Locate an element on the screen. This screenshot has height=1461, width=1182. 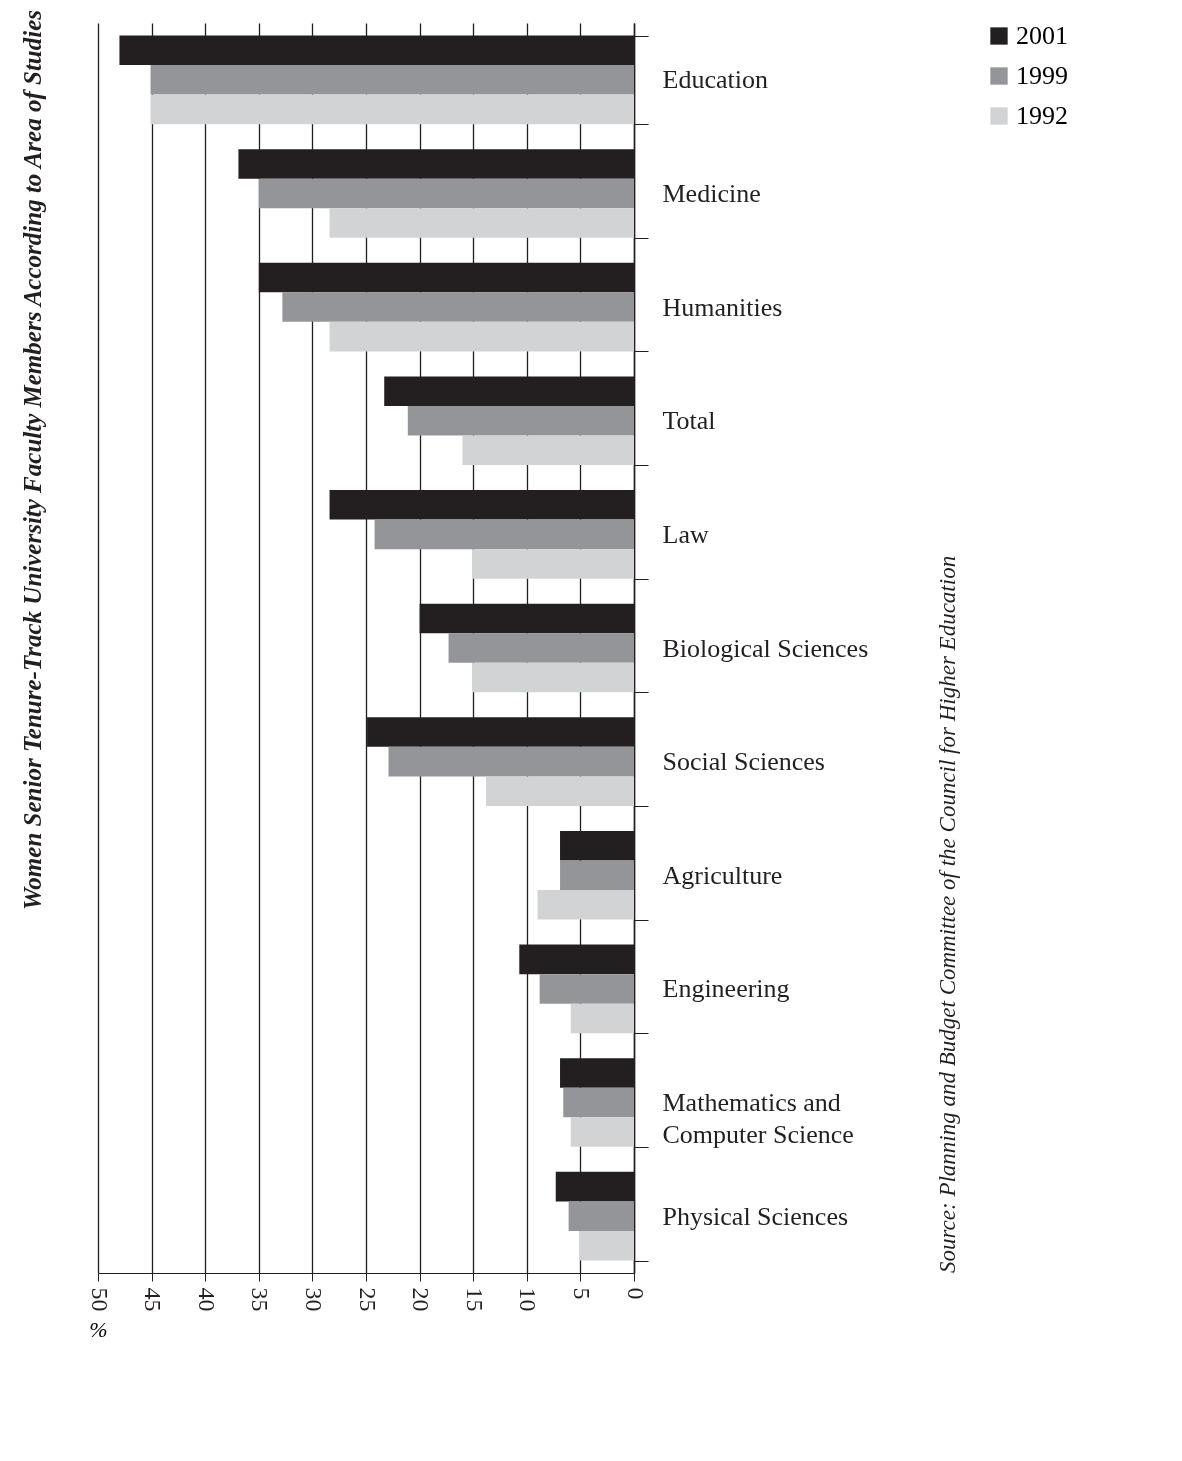
legend-label: 1992 is located at coordinates (1042, 115).